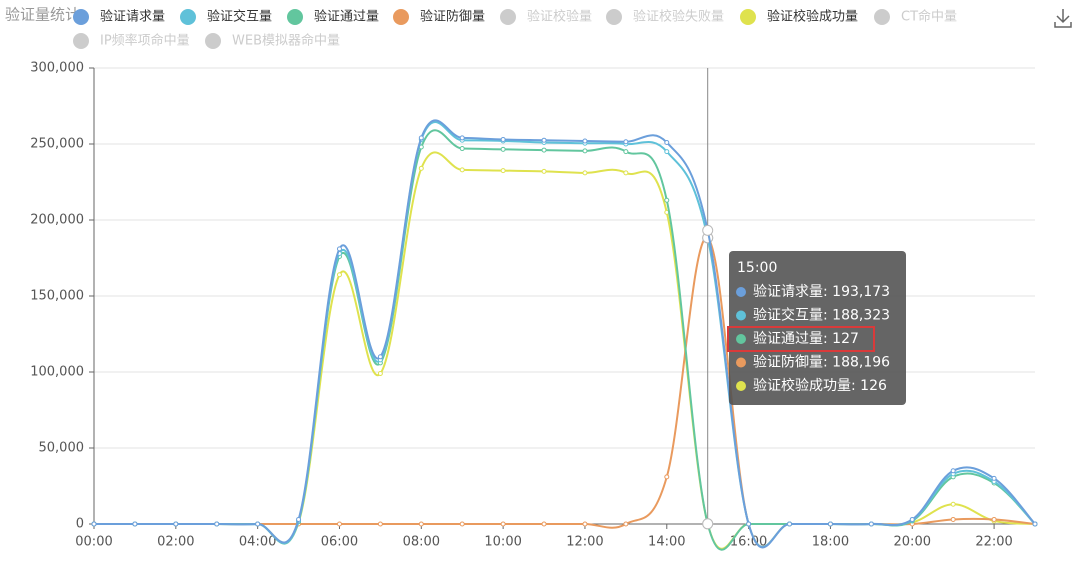 Image resolution: width=1080 pixels, height=564 pixels. I want to click on x-tick-label: 12:00, so click(584, 542).